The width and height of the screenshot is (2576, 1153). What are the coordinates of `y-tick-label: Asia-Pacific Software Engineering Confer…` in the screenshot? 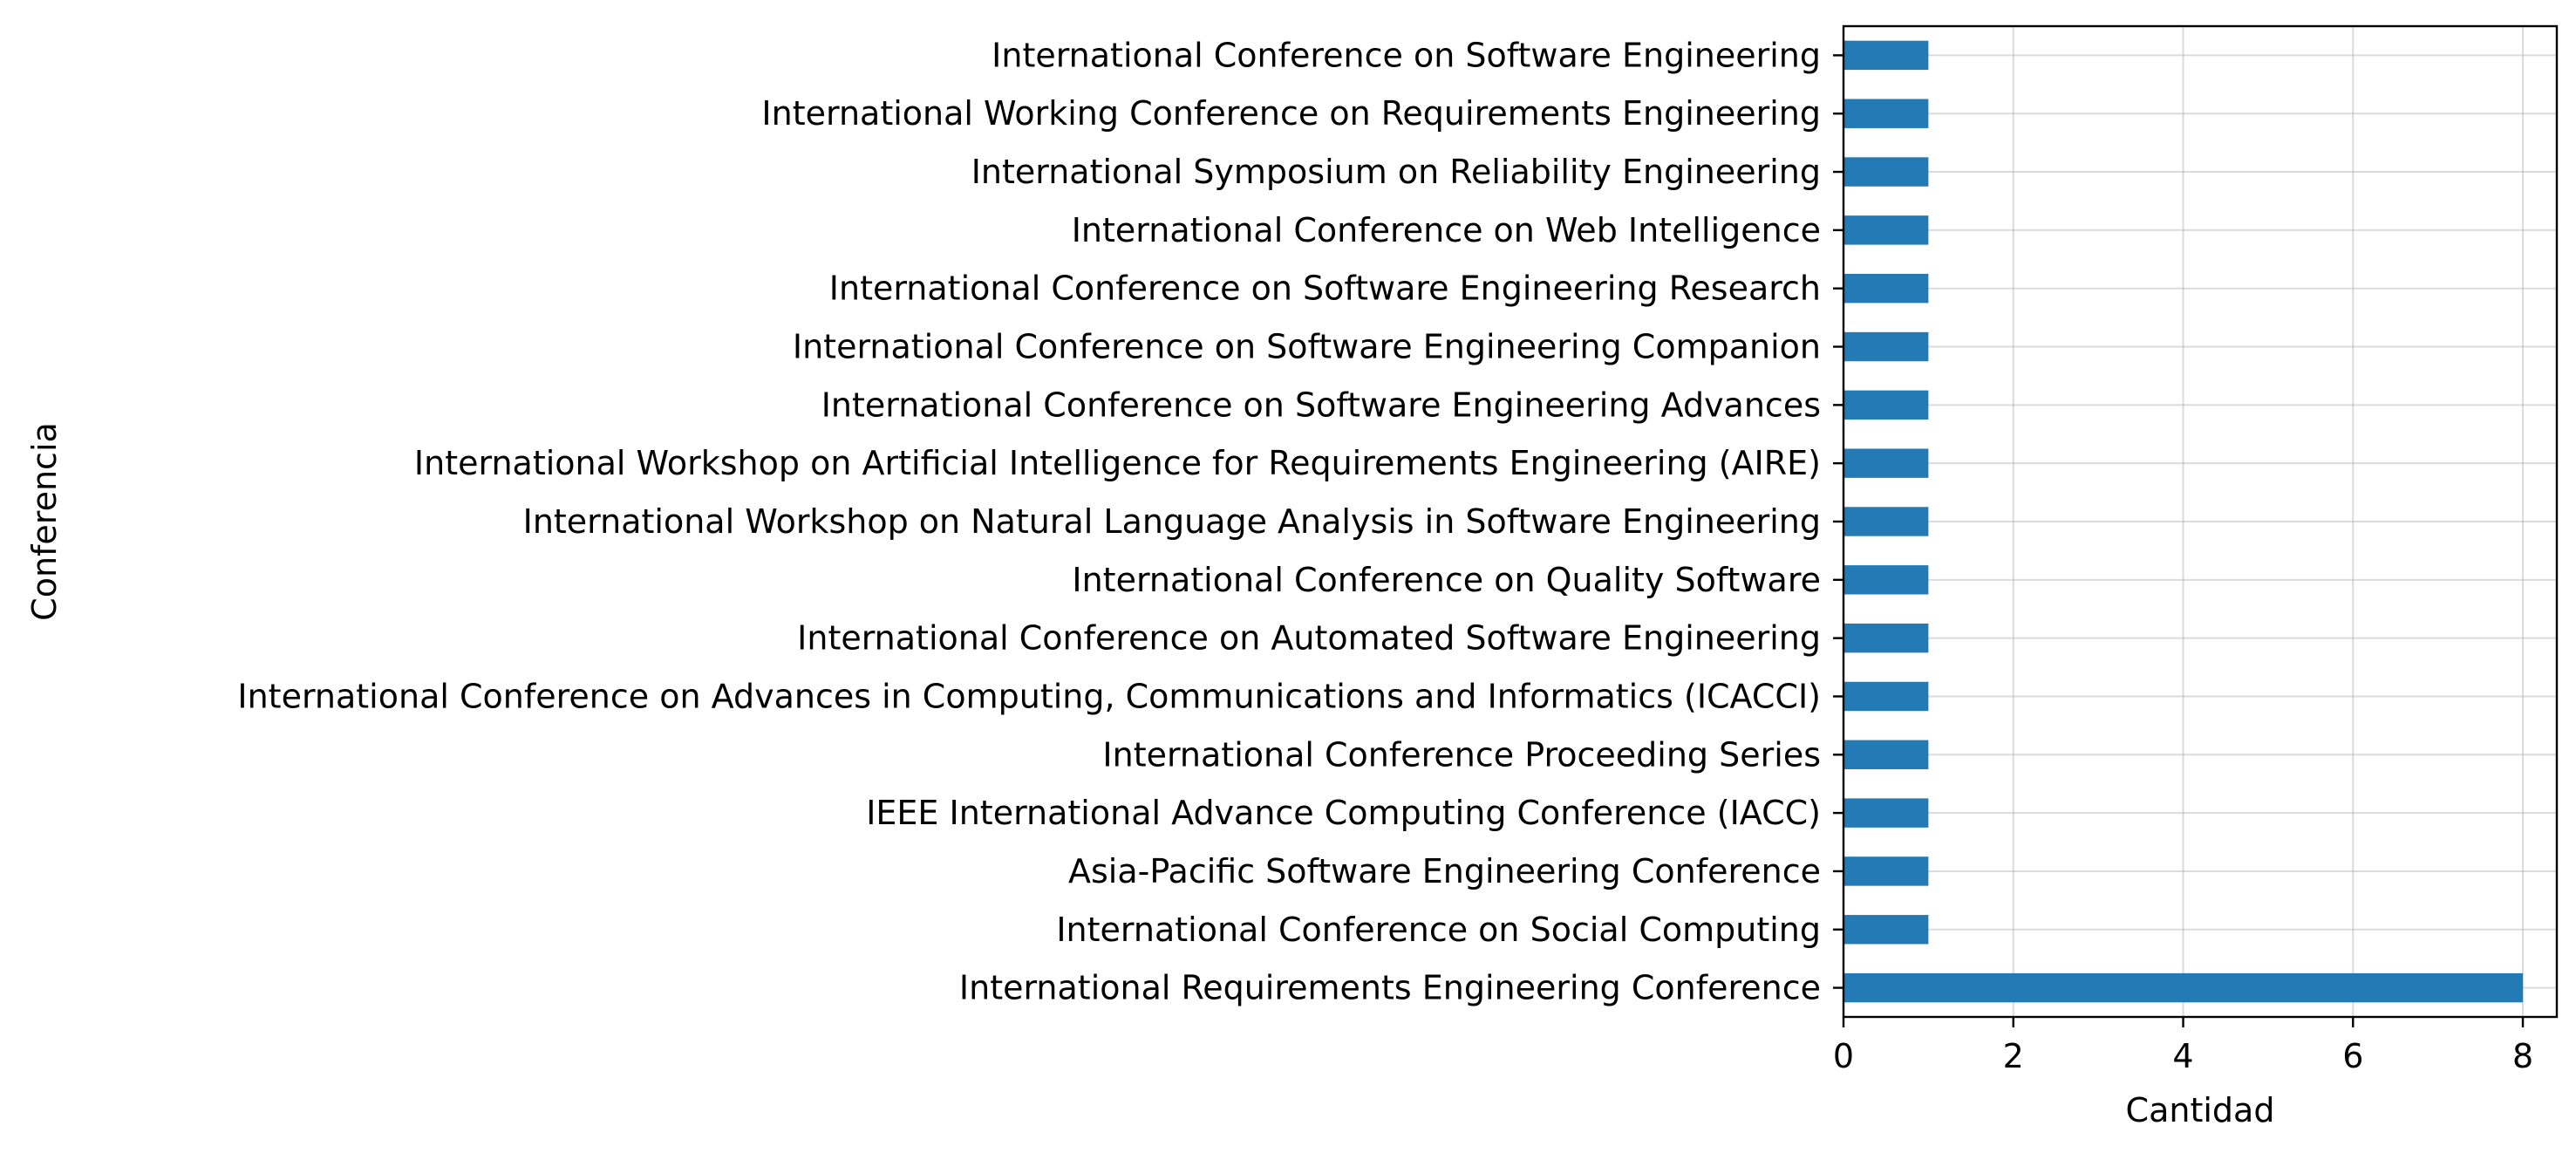 It's located at (1445, 871).